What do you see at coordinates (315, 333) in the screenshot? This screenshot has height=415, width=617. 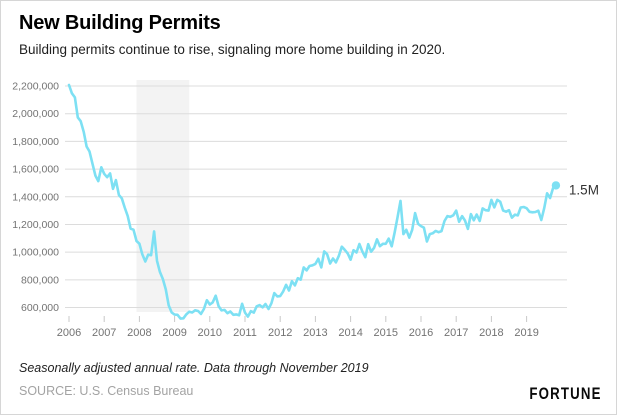 I see `x-tick-label: 2013` at bounding box center [315, 333].